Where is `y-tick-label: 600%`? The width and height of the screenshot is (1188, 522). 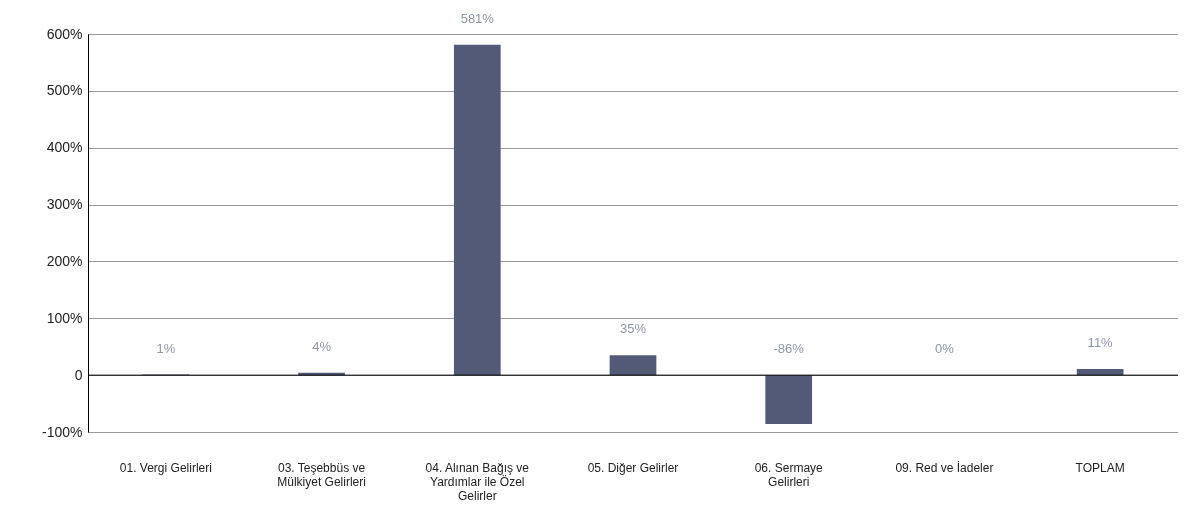
y-tick-label: 600% is located at coordinates (64, 33).